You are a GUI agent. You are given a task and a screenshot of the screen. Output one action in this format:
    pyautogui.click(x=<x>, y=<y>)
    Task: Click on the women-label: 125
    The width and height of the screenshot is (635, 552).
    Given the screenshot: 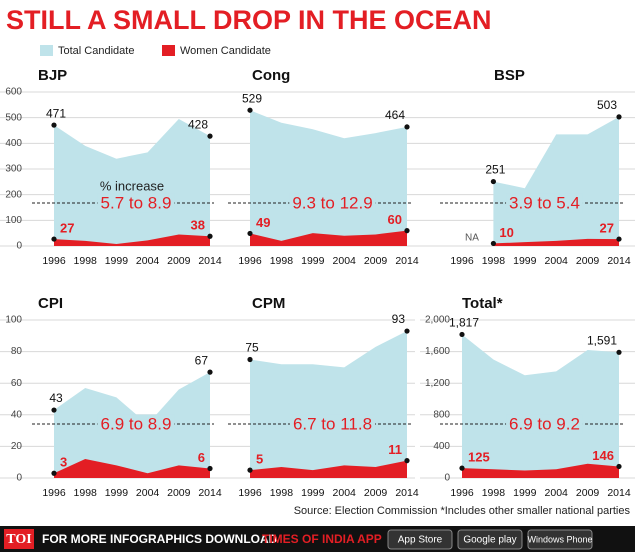 What is the action you would take?
    pyautogui.click(x=479, y=457)
    